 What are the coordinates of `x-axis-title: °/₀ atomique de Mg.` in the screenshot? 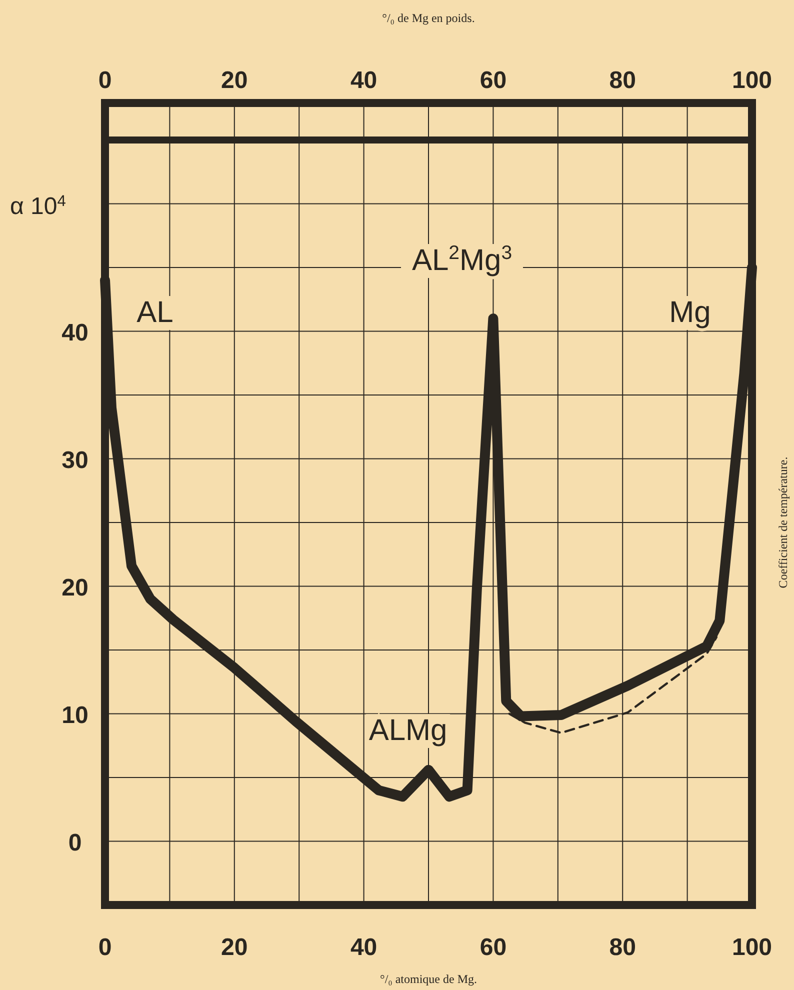 It's located at (428, 979).